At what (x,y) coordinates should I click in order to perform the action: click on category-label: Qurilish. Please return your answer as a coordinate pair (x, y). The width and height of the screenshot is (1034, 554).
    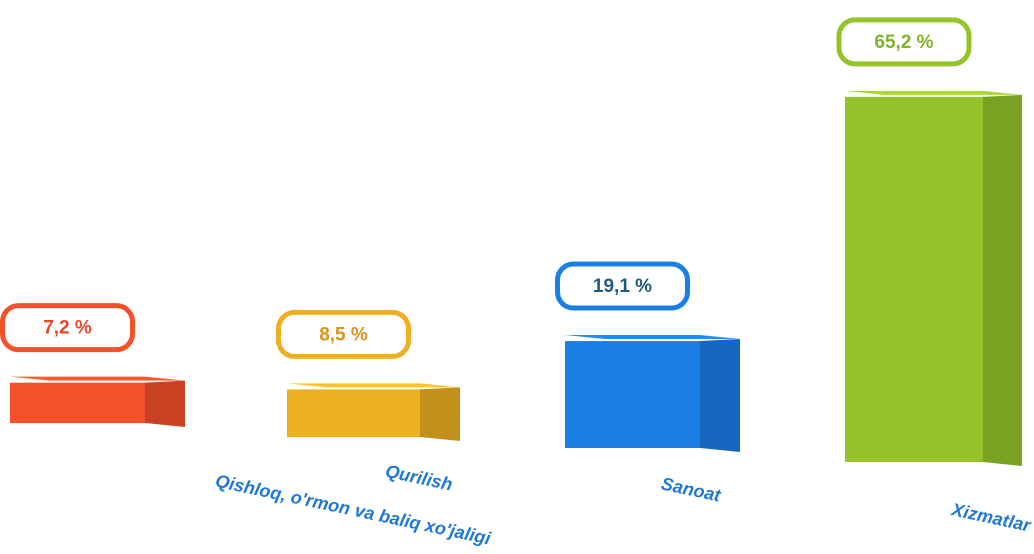
    Looking at the image, I should click on (419, 478).